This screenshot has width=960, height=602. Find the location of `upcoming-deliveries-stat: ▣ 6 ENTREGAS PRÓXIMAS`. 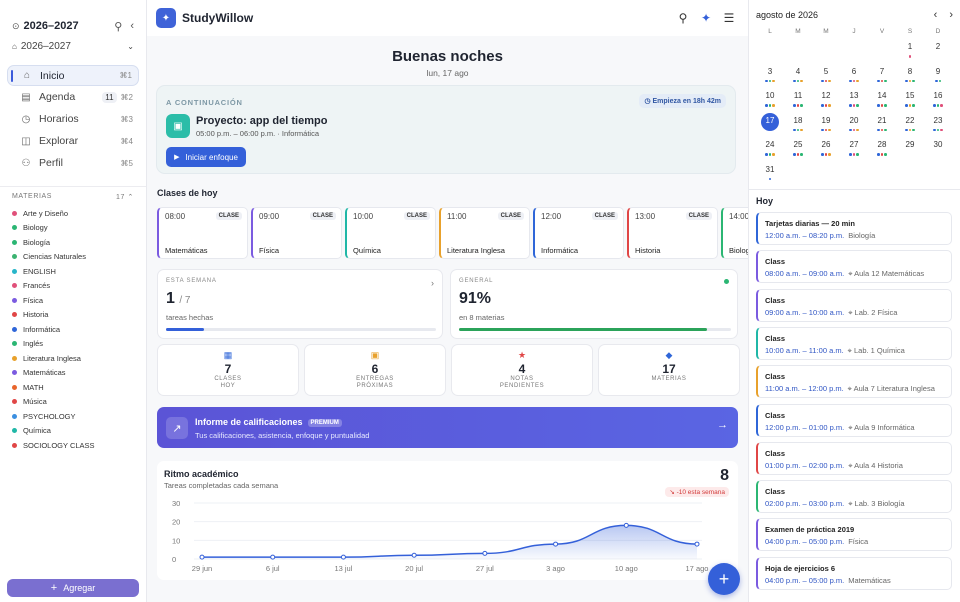

upcoming-deliveries-stat: ▣ 6 ENTREGAS PRÓXIMAS is located at coordinates (375, 370).